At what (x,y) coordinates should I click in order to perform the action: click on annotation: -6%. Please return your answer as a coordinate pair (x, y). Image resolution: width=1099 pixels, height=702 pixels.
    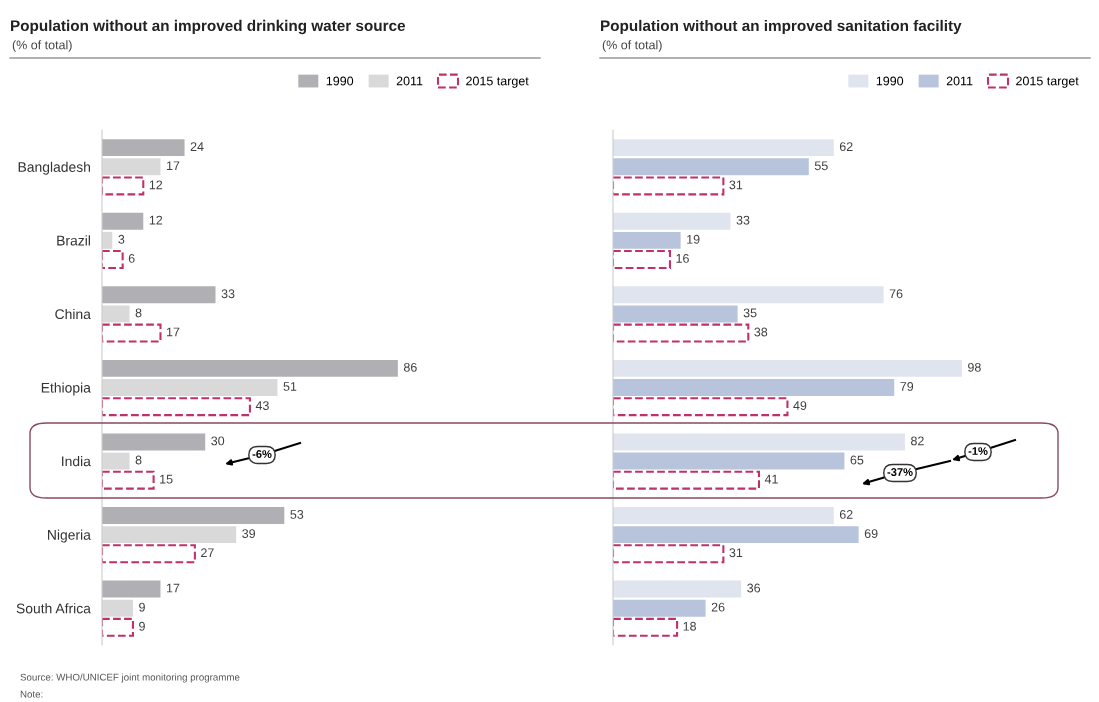
    Looking at the image, I should click on (262, 454).